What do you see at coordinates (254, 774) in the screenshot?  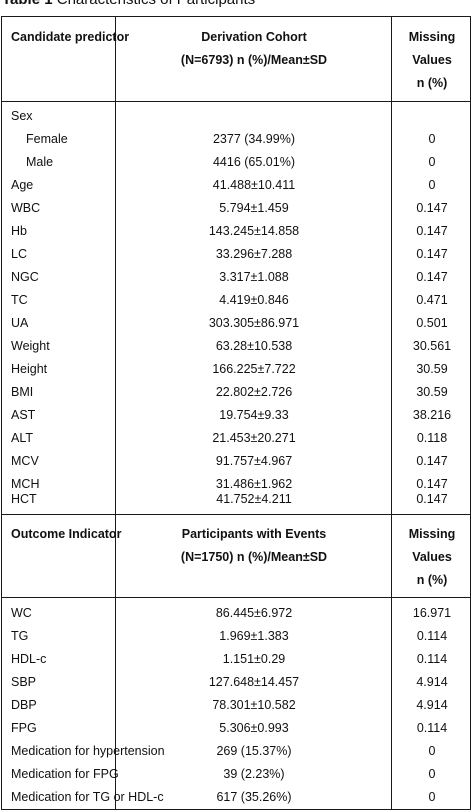 I see `row-value: 39 (2.23%)` at bounding box center [254, 774].